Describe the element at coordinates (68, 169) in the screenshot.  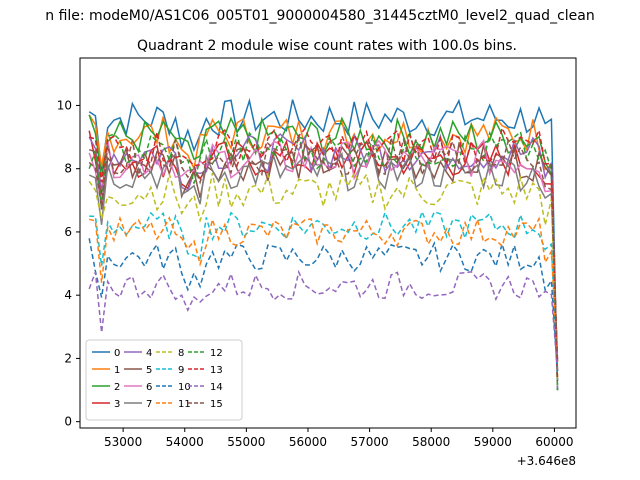
I see `y-tick-label: 8` at that location.